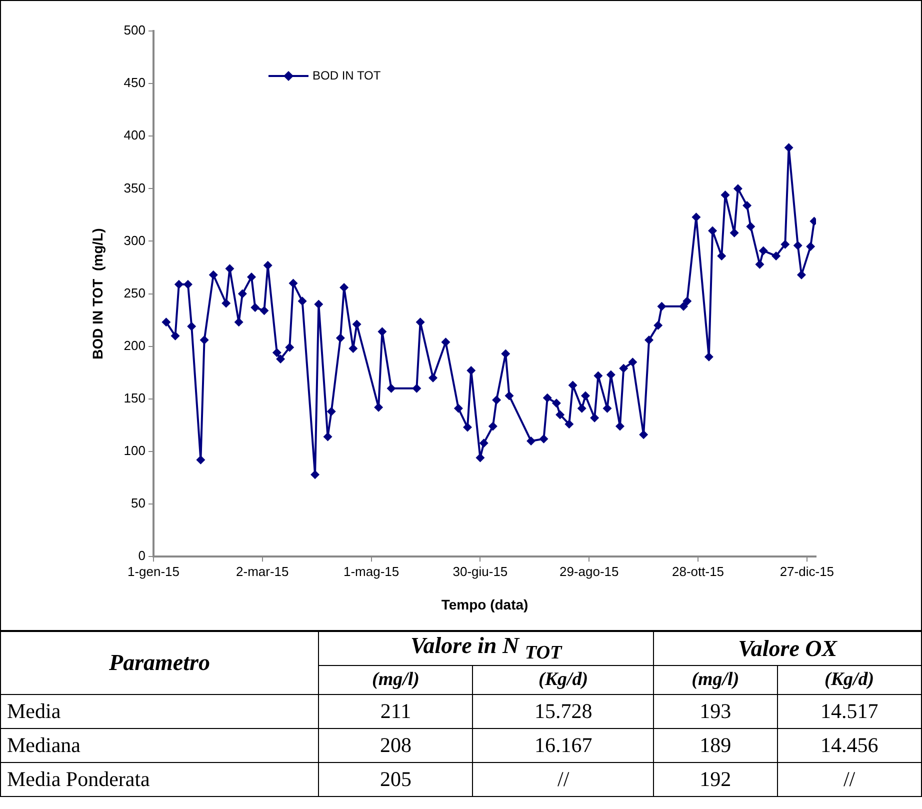 The width and height of the screenshot is (922, 809). What do you see at coordinates (807, 571) in the screenshot?
I see `x-tick-label: 27-dic-15` at bounding box center [807, 571].